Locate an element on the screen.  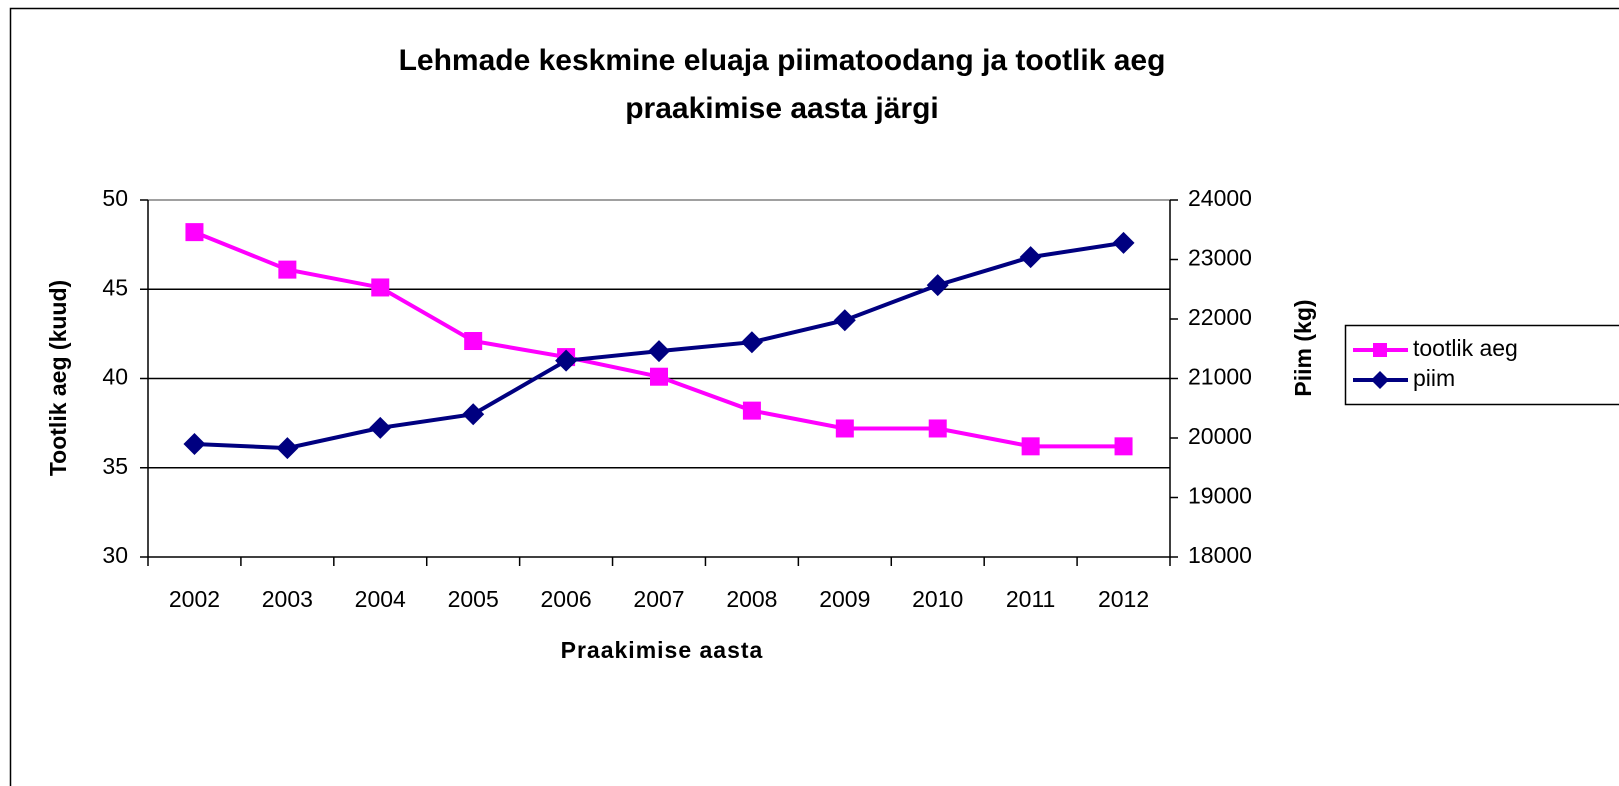
x-tick-label: 2005 is located at coordinates (473, 599).